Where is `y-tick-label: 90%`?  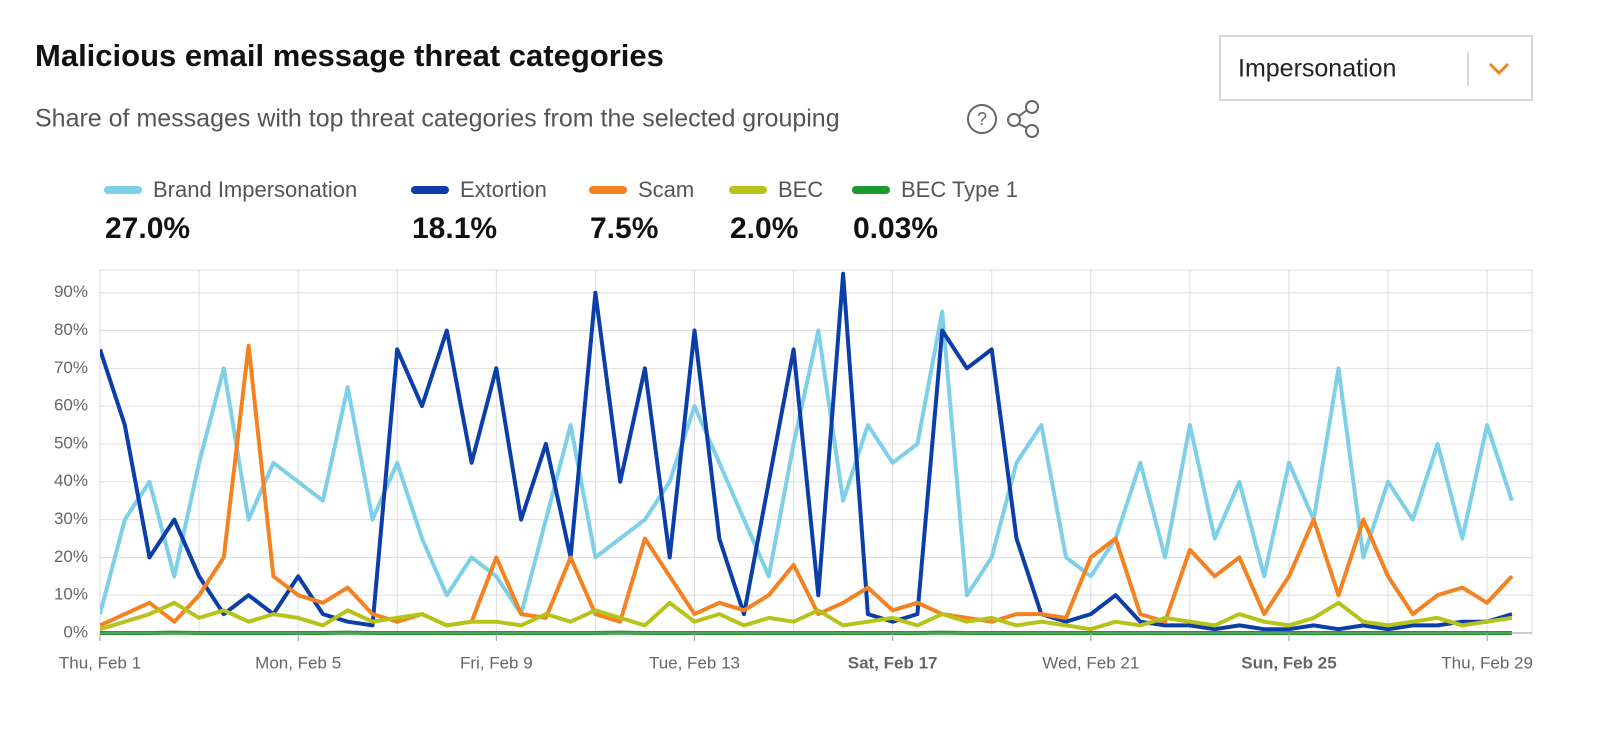 y-tick-label: 90% is located at coordinates (71, 291).